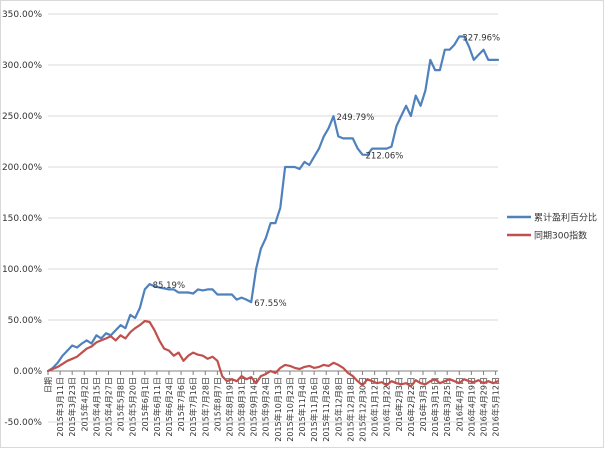  What do you see at coordinates (350, 409) in the screenshot?
I see `x-tick-label: 2015年12月18日` at bounding box center [350, 409].